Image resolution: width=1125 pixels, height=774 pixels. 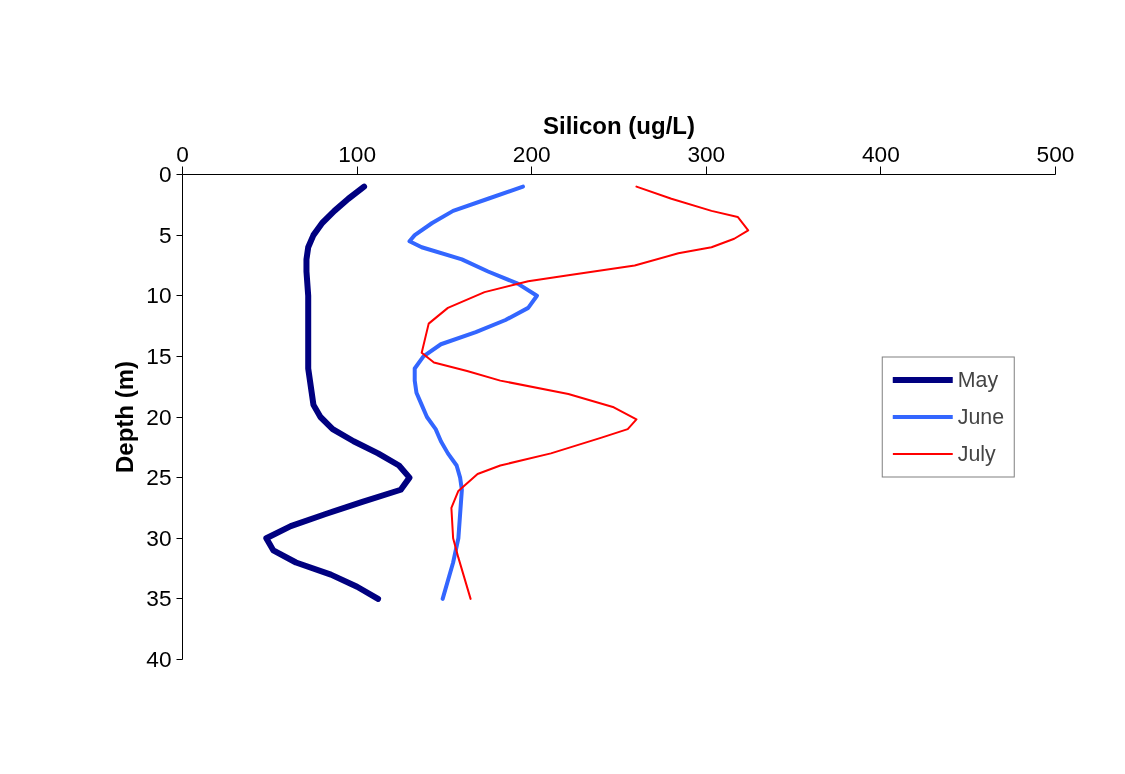 I want to click on y-tick-label: 10, so click(x=159, y=295).